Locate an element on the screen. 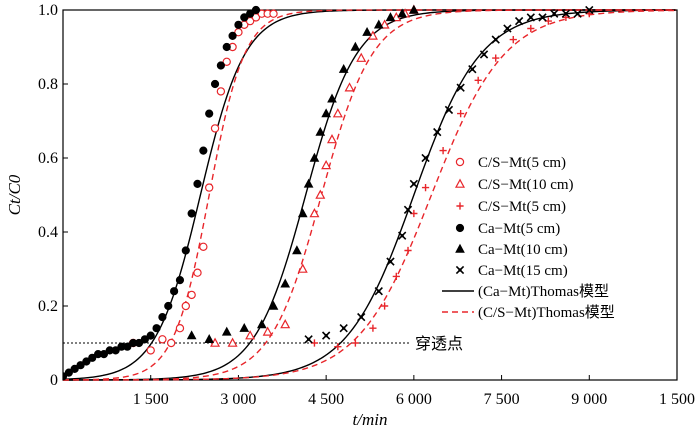 The width and height of the screenshot is (700, 433). y-axis-title: Ct/C0 is located at coordinates (14, 194).